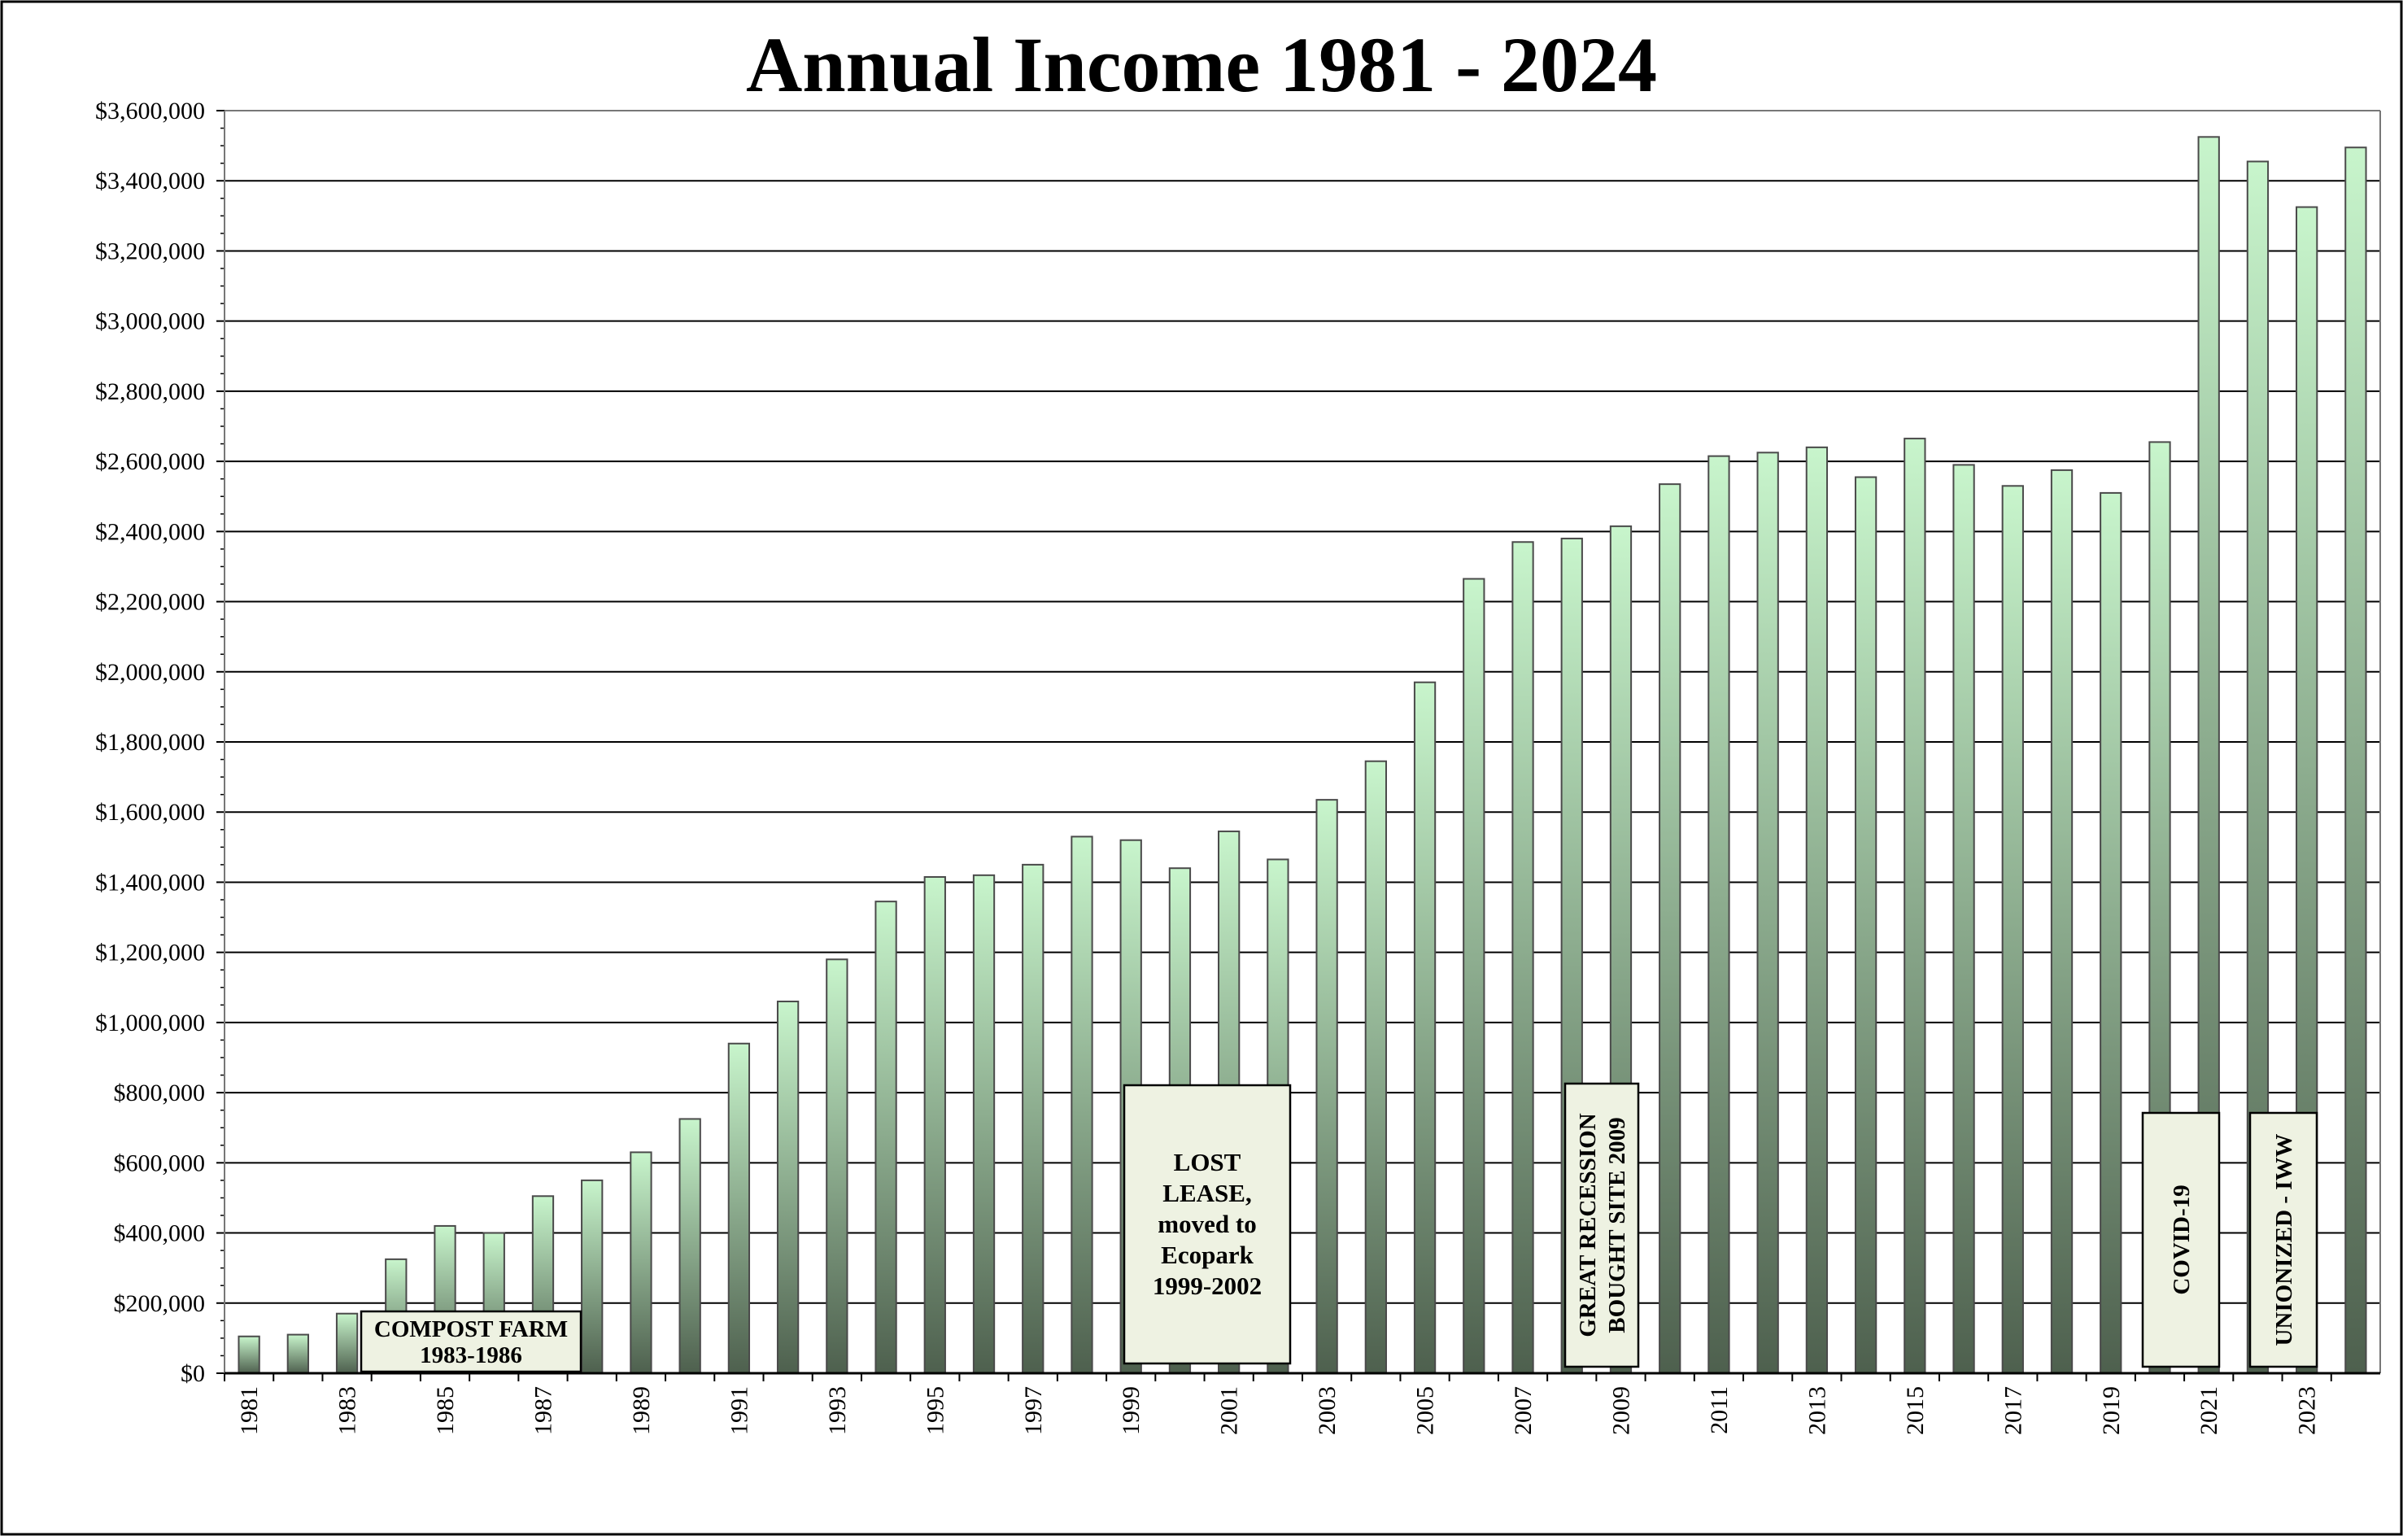  Describe the element at coordinates (150, 531) in the screenshot. I see `y-tick-label: $2,400,000` at that location.